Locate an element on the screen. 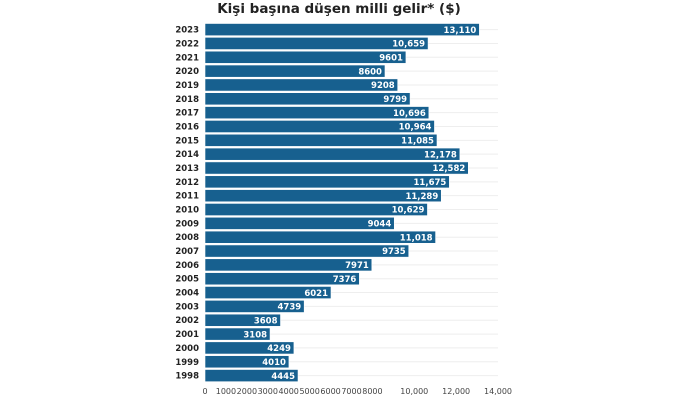  y-tick-label: 2023 is located at coordinates (187, 31).